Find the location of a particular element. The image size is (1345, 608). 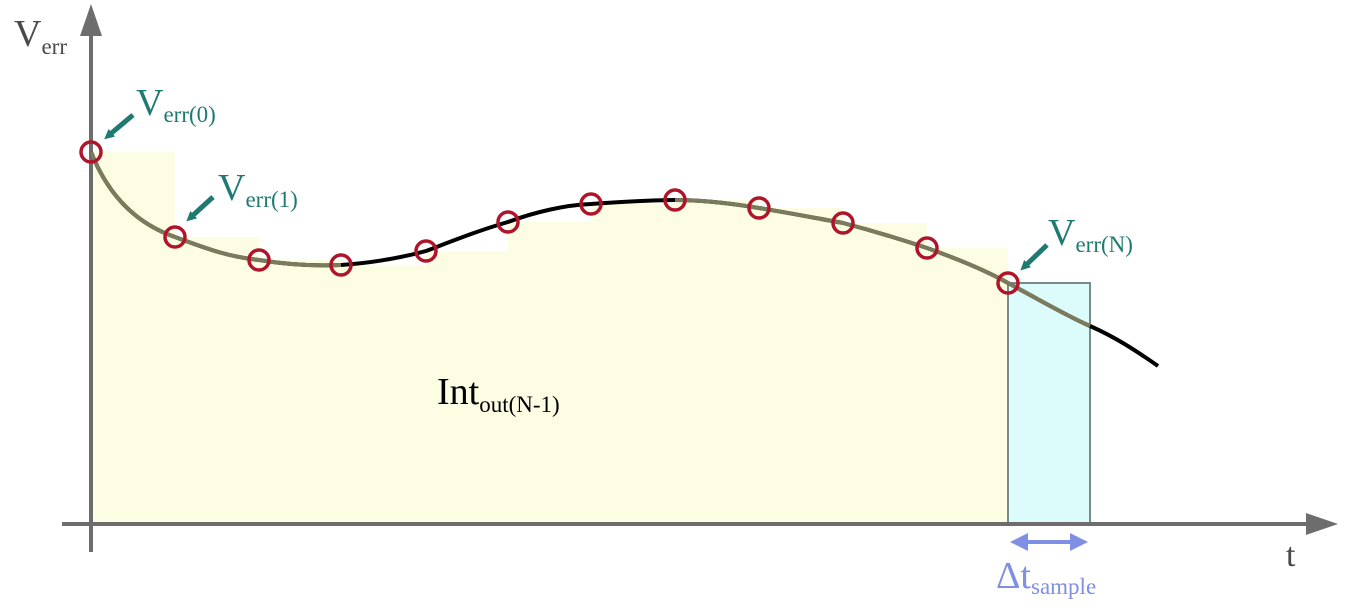

label-delta-t: Δtsample is located at coordinates (1046, 577).